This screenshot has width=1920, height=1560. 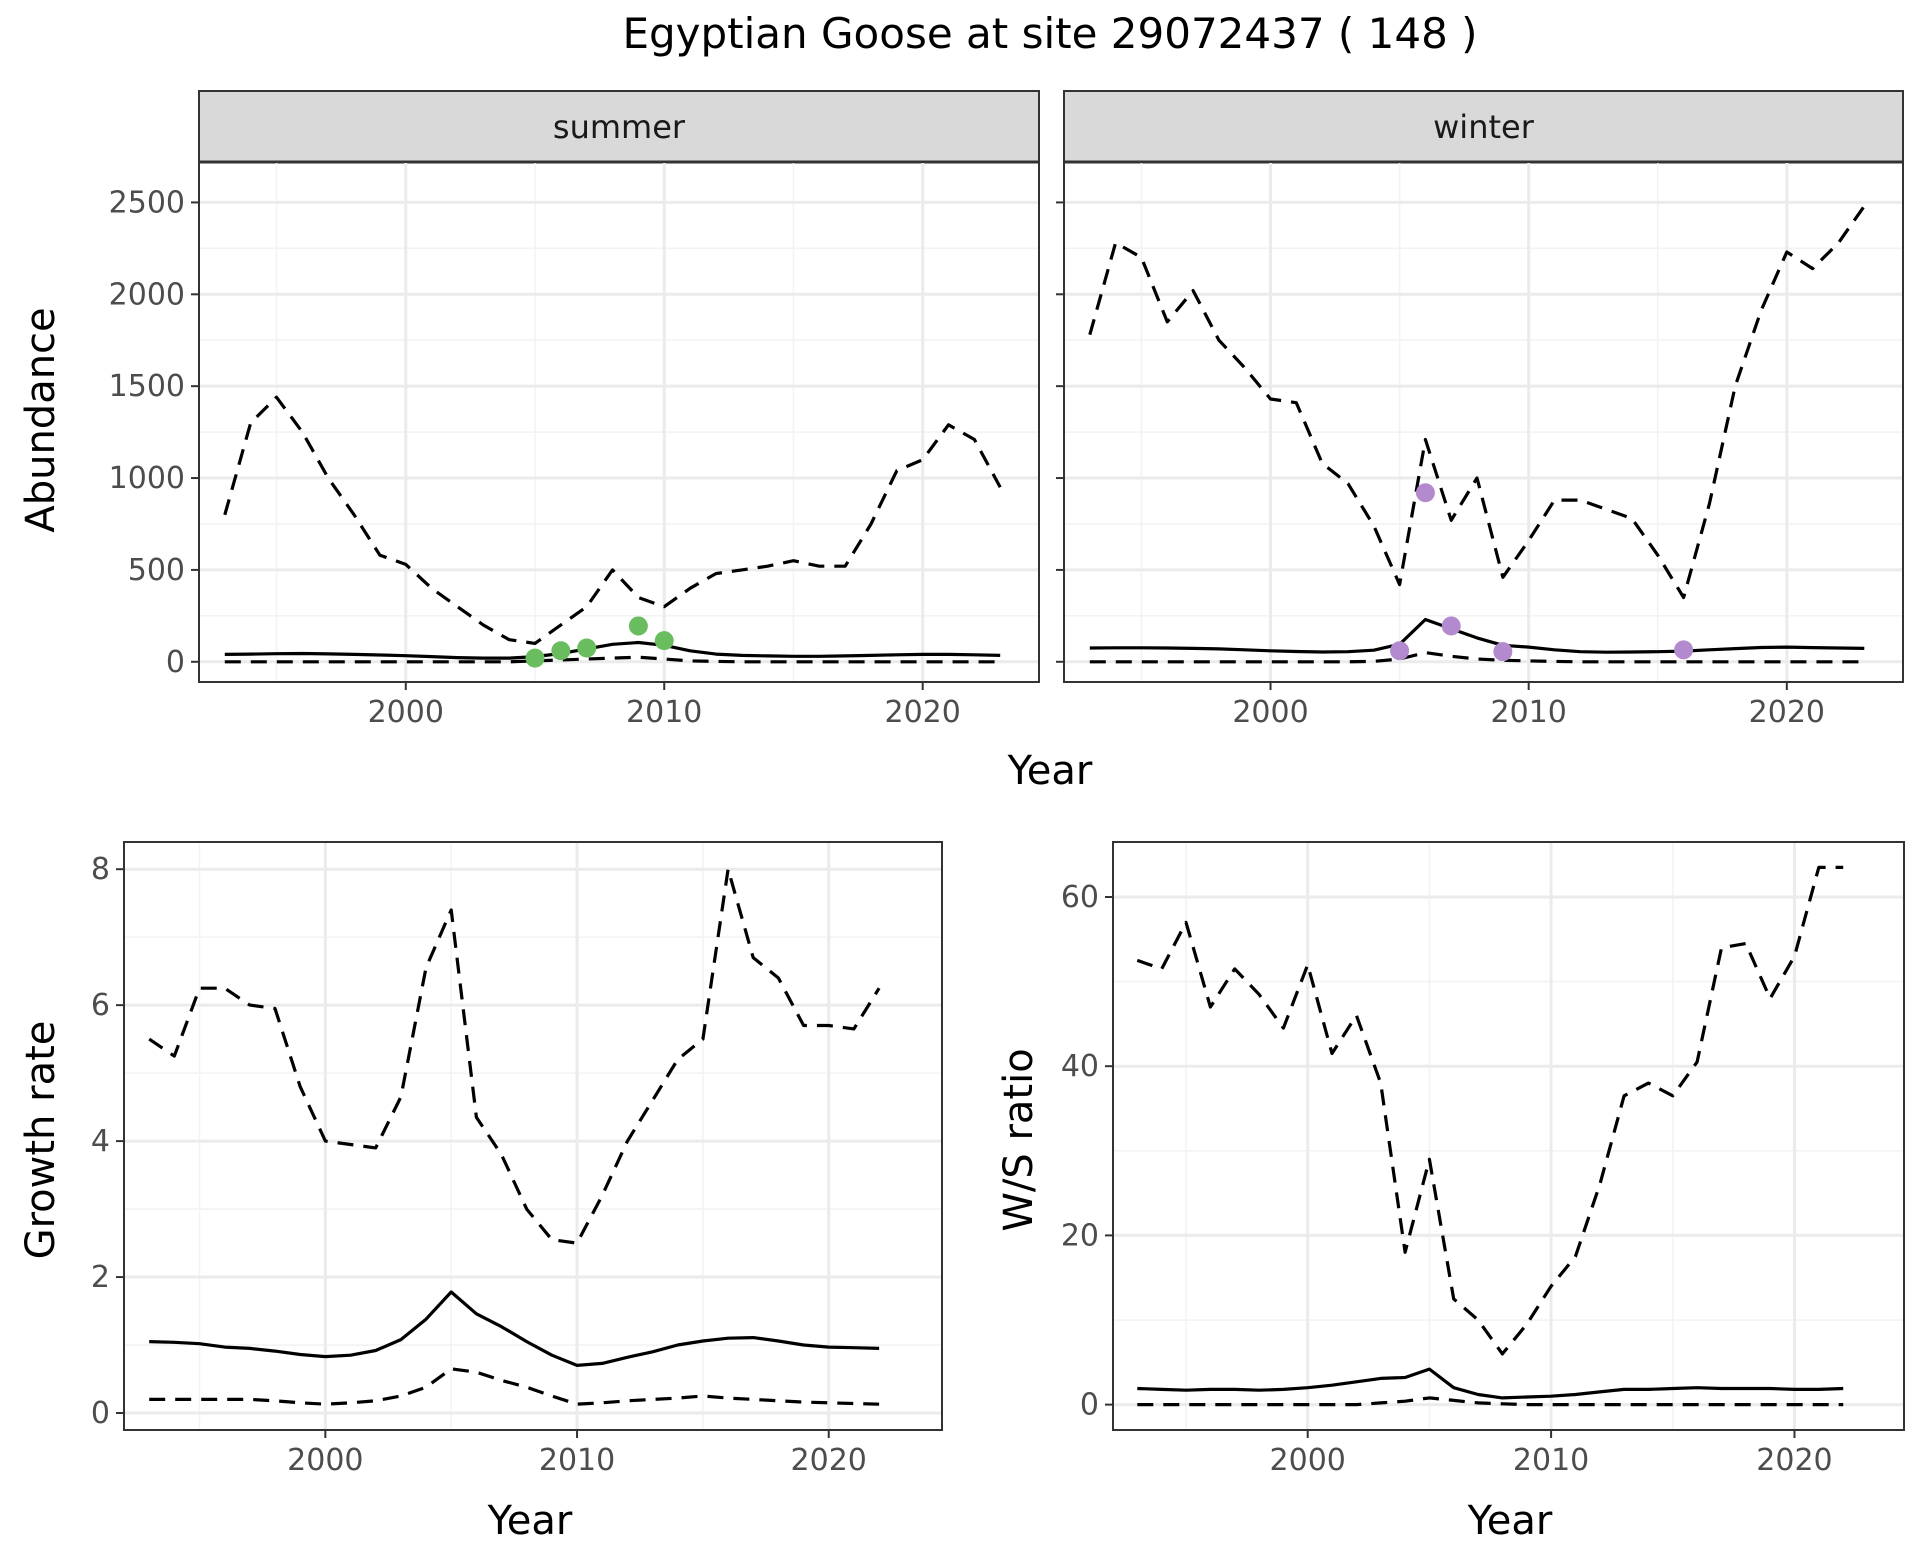 I want to click on growth-x-tick-label: 2010, so click(x=577, y=1460).